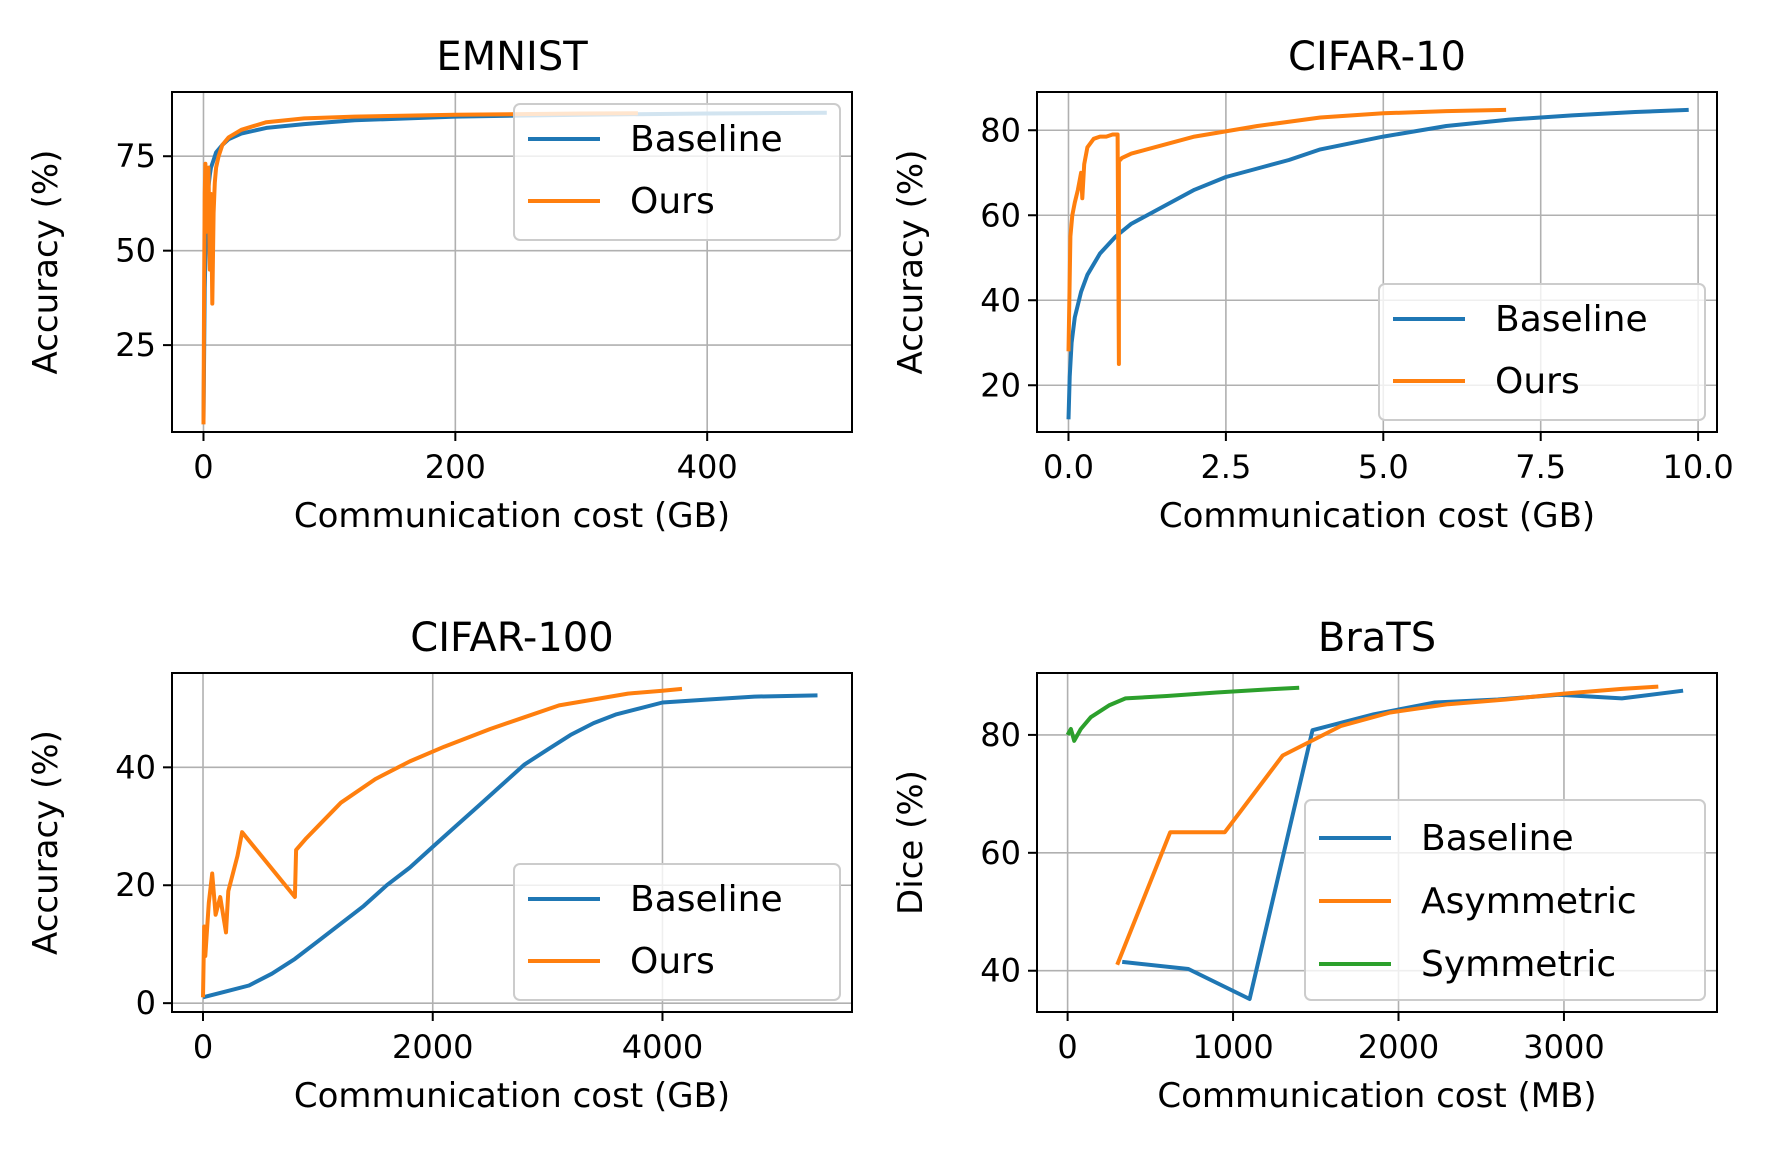 The image size is (1768, 1170). What do you see at coordinates (1067, 1047) in the screenshot?
I see `chart-brats-x-tick-label: 0` at bounding box center [1067, 1047].